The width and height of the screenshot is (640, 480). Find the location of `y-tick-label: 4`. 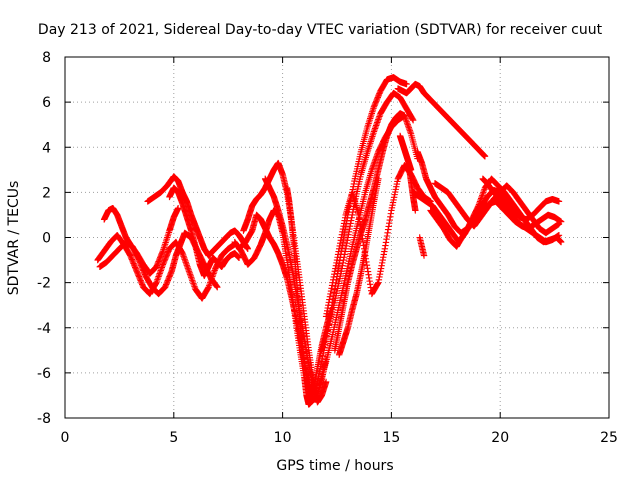

y-tick-label: 4 is located at coordinates (46, 148).